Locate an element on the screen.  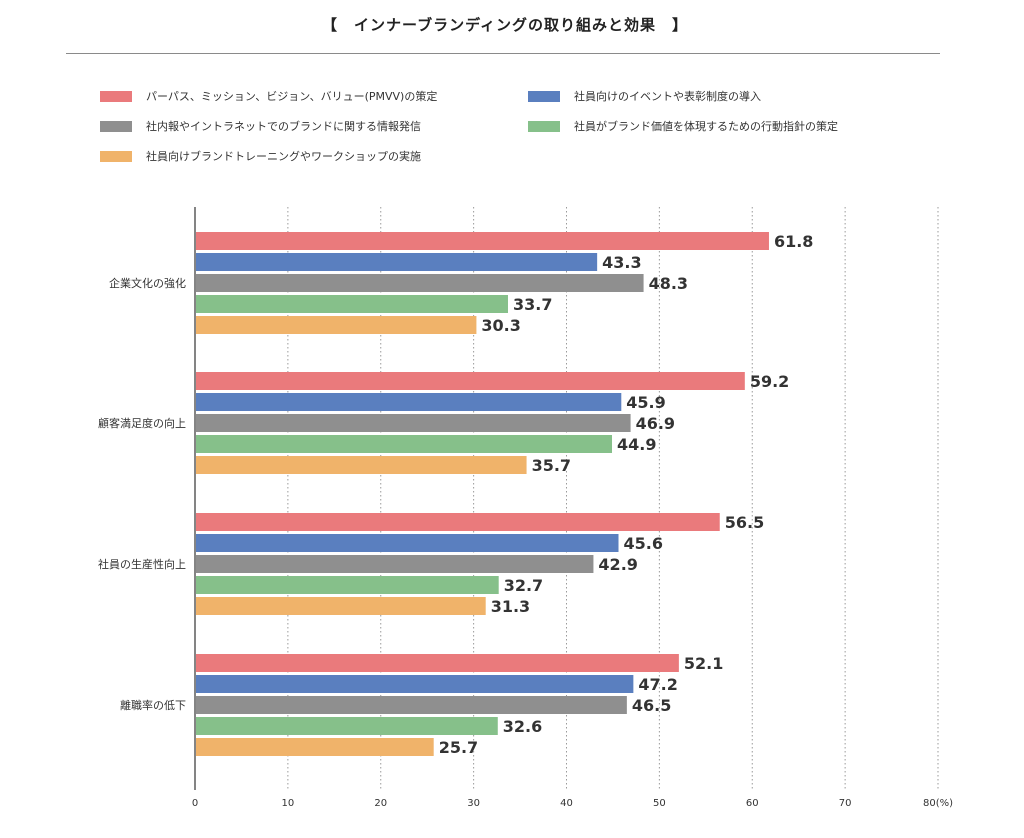
legend-label-info: 社内報やイントラネットでのブランドに関する情報発信 is located at coordinates (283, 126).